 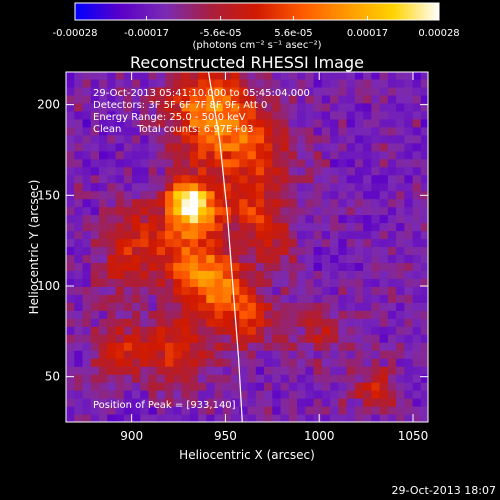 I want to click on colorbar-tick-label: -0.00028, so click(x=75, y=33).